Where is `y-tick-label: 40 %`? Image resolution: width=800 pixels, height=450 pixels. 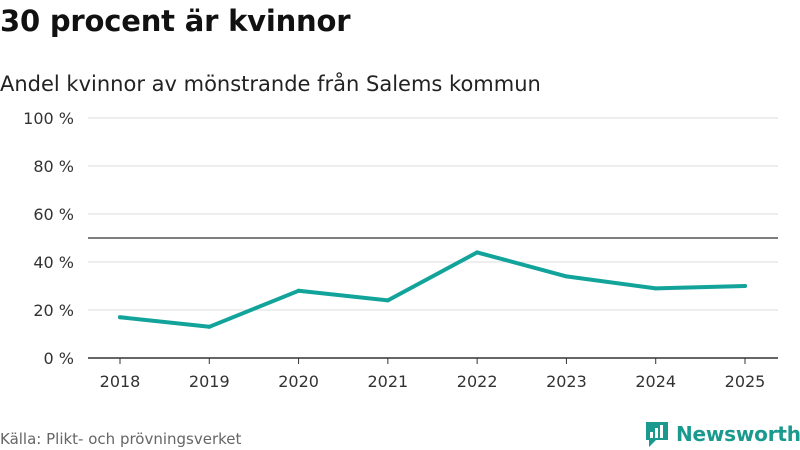 y-tick-label: 40 % is located at coordinates (53, 262).